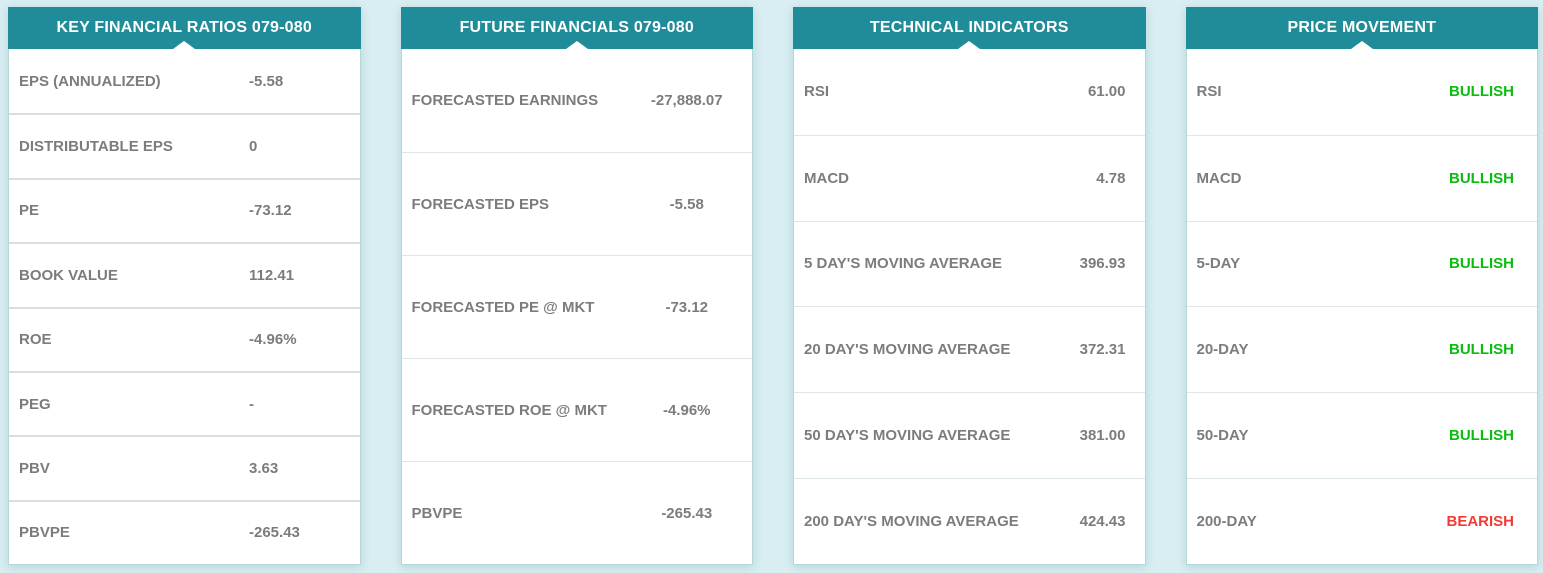 The image size is (1543, 573). What do you see at coordinates (1226, 521) in the screenshot?
I see `row-label: 200-DAY` at bounding box center [1226, 521].